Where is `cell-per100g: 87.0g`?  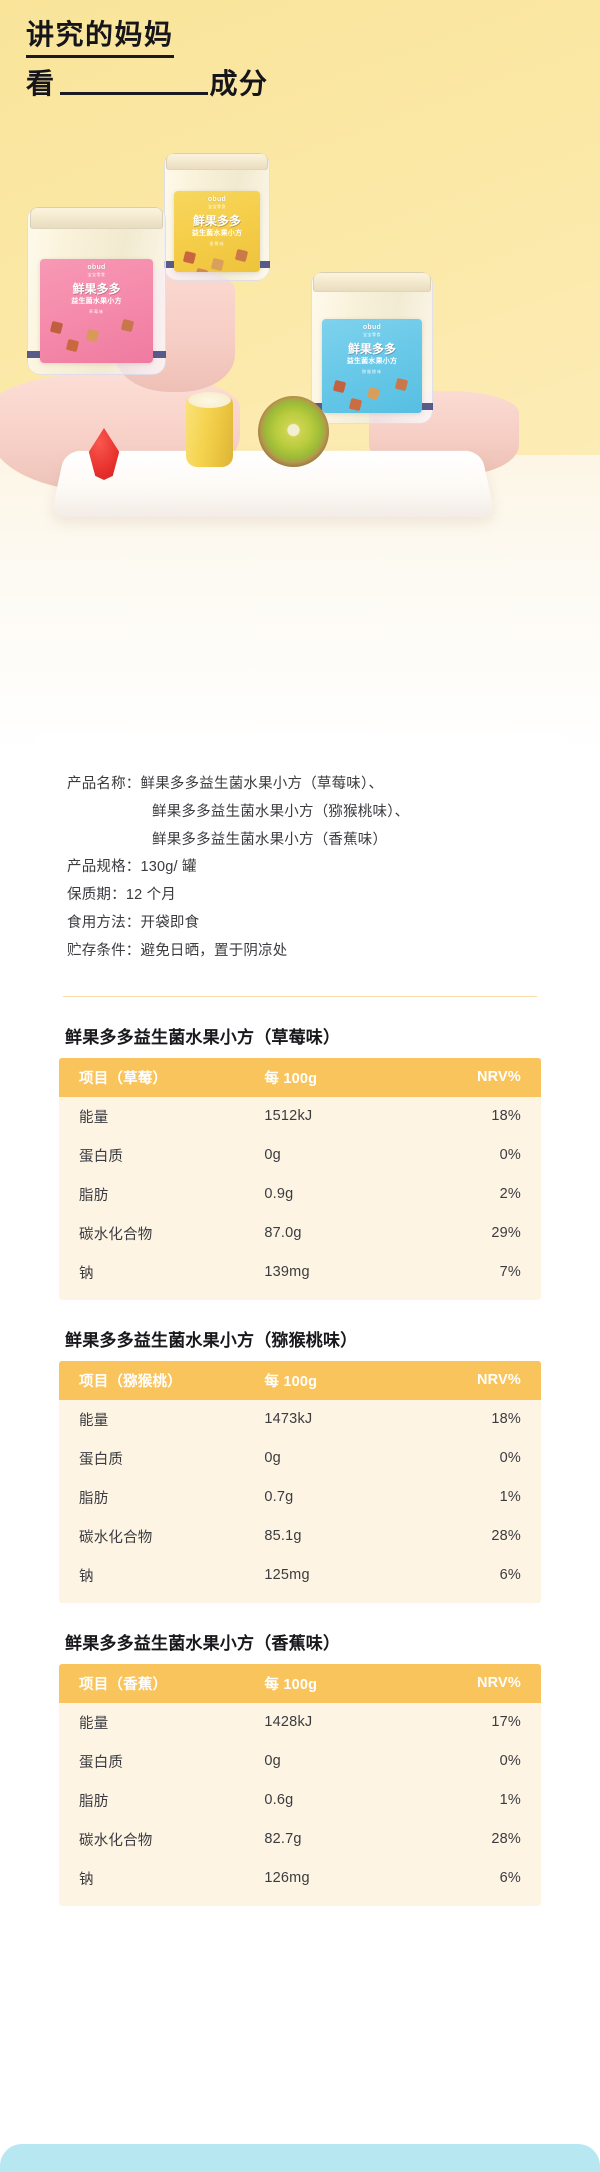
cell-per100g: 87.0g is located at coordinates (283, 1233).